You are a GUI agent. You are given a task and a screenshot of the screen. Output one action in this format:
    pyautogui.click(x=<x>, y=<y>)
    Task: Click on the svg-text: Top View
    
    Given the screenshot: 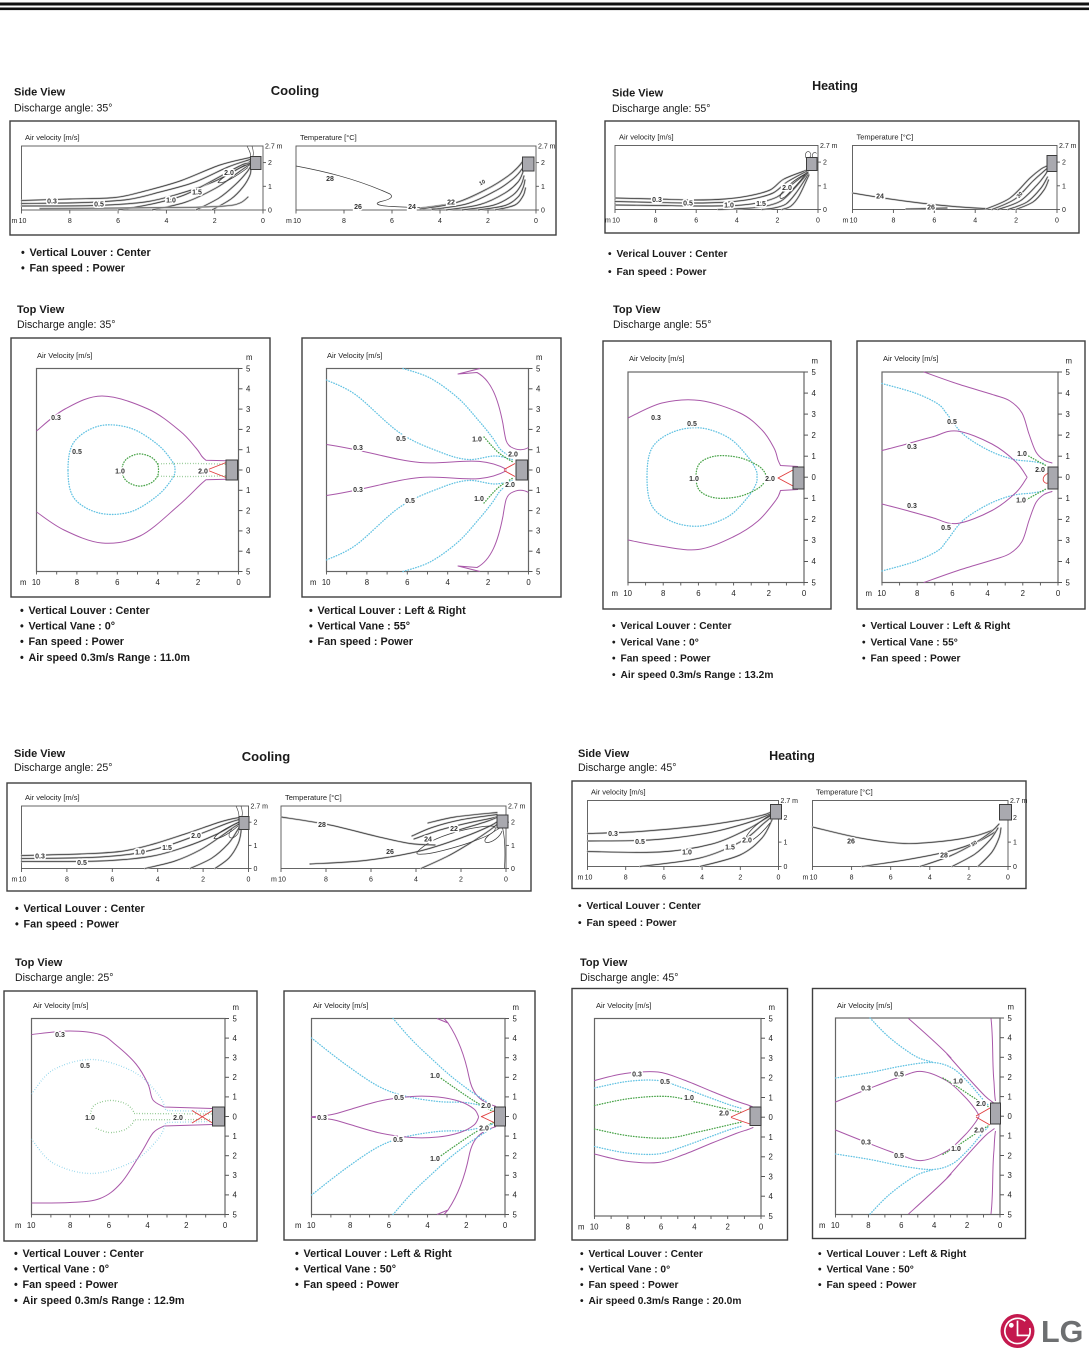 What is the action you would take?
    pyautogui.click(x=41, y=310)
    